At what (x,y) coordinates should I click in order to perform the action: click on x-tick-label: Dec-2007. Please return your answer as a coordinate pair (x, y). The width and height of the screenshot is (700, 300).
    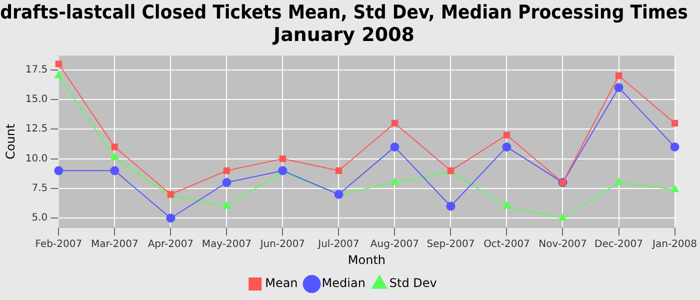
    Looking at the image, I should click on (618, 244).